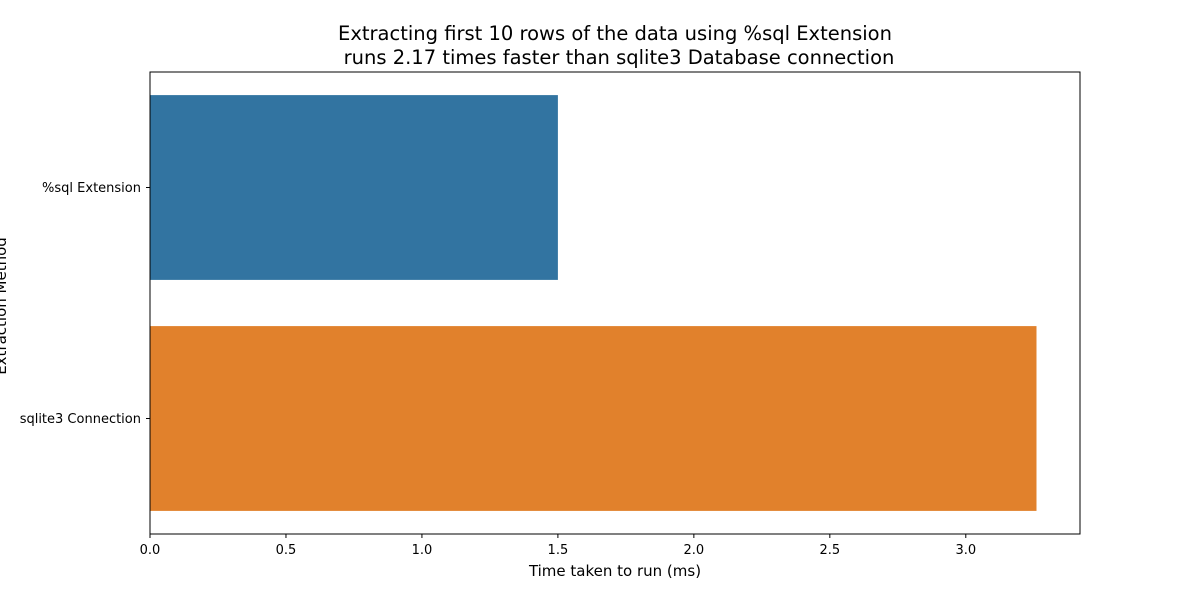 The width and height of the screenshot is (1200, 600). I want to click on x-axis-ticks: 0.0 0.5 1.0 1.5 2.0 2.5 3.0, so click(558, 546).